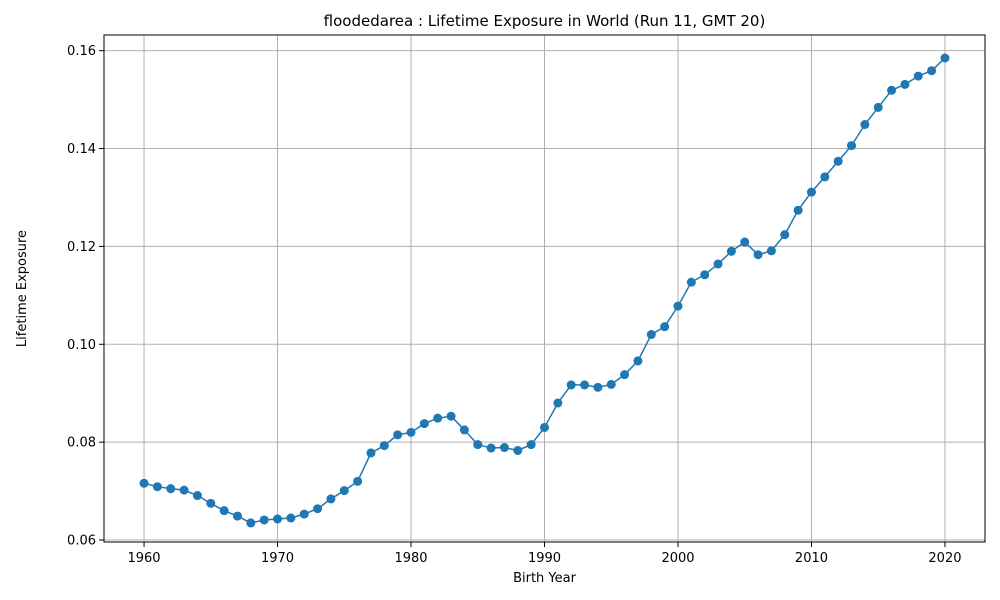 This screenshot has height=600, width=1000. Describe the element at coordinates (81, 247) in the screenshot. I see `y-tick-label: 0.12` at that location.